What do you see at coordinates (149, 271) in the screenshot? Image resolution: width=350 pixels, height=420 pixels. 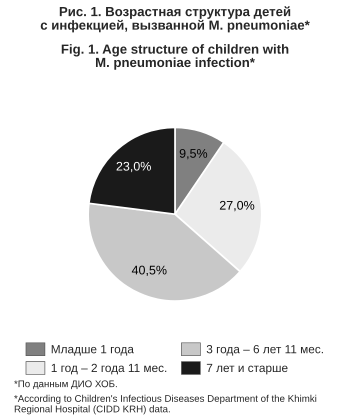 I see `data-label: 40,5%` at bounding box center [149, 271].